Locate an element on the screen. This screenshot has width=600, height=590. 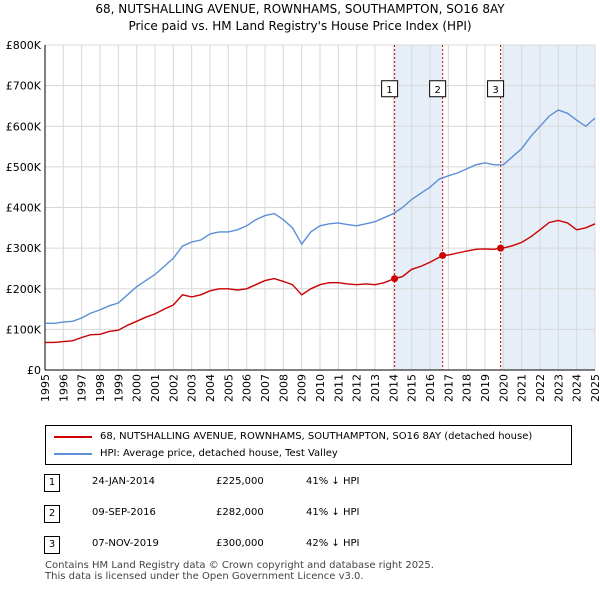
x-tick-label: 2005 is located at coordinates (228, 388).